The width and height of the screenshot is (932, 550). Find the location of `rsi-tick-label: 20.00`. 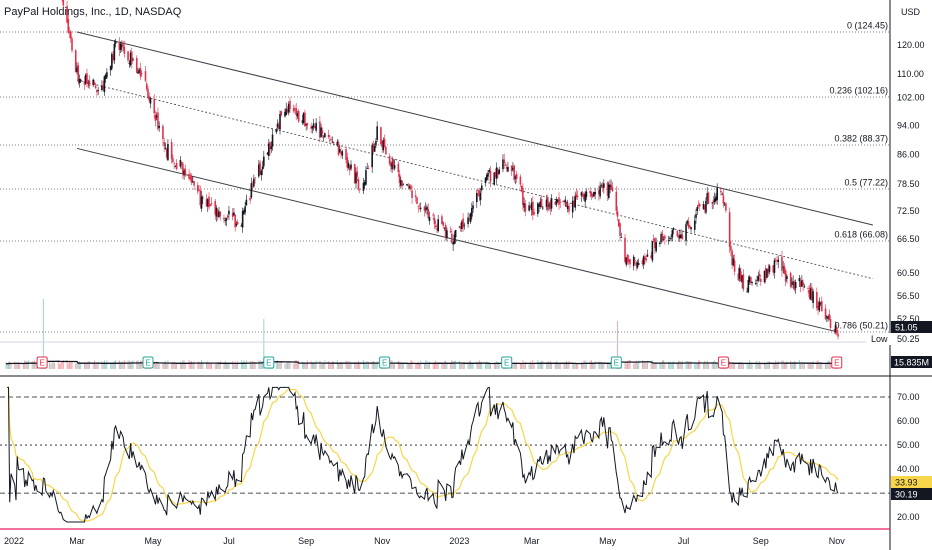

rsi-tick-label: 20.00 is located at coordinates (908, 517).